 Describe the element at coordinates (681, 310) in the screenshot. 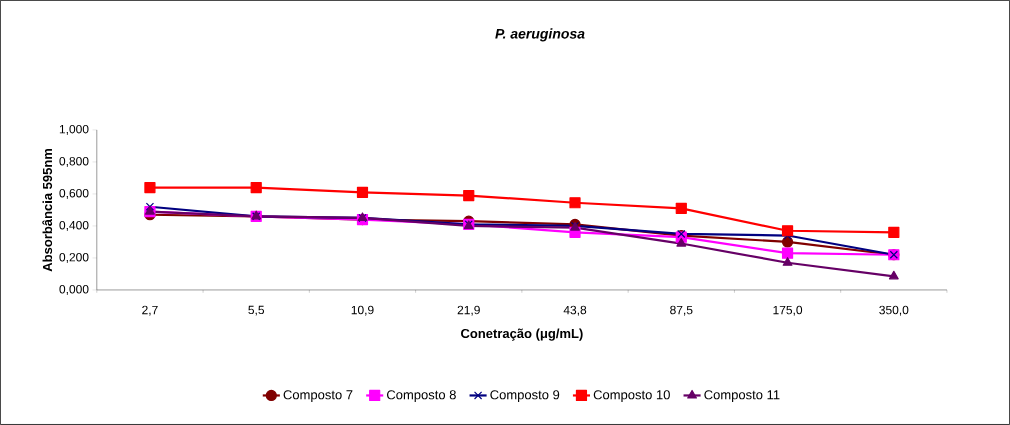

I see `x-tick-label: 87,5` at that location.